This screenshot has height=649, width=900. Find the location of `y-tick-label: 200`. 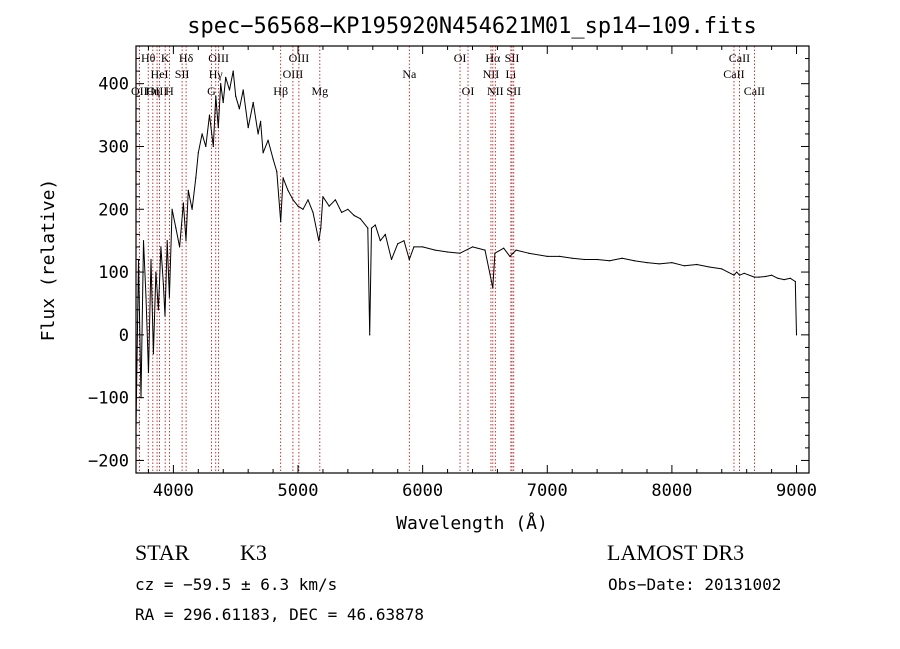

y-tick-label: 200 is located at coordinates (113, 210).